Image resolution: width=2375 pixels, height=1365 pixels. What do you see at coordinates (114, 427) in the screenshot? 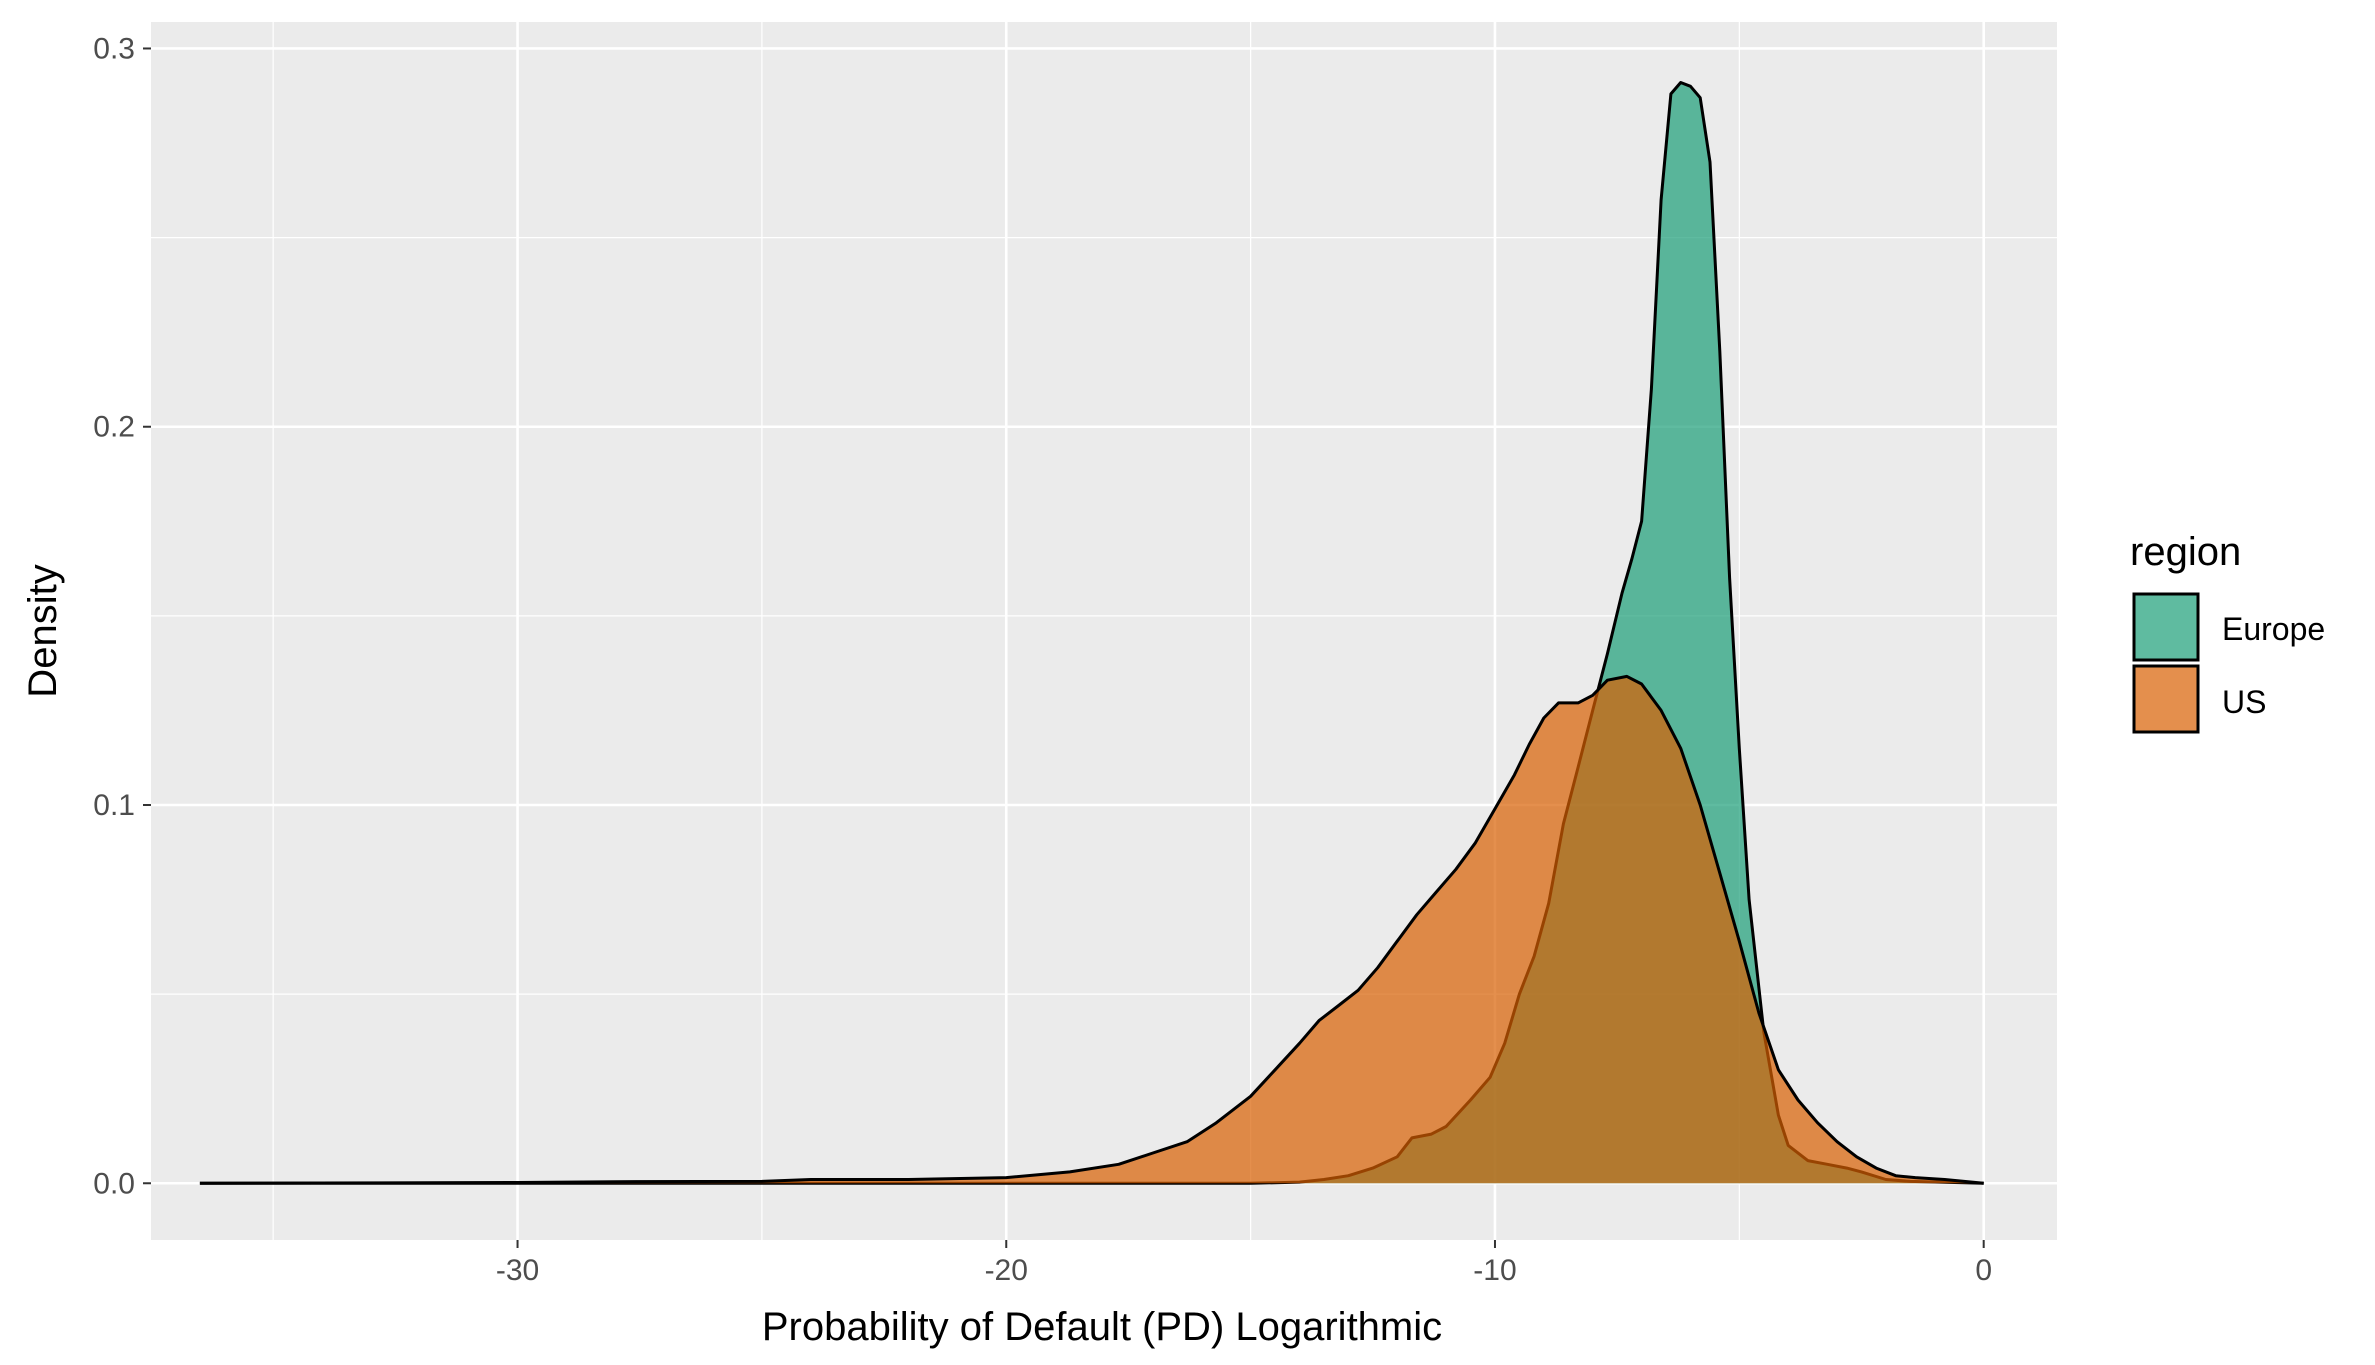
I see `y-tick-label: 0.2` at bounding box center [114, 427].